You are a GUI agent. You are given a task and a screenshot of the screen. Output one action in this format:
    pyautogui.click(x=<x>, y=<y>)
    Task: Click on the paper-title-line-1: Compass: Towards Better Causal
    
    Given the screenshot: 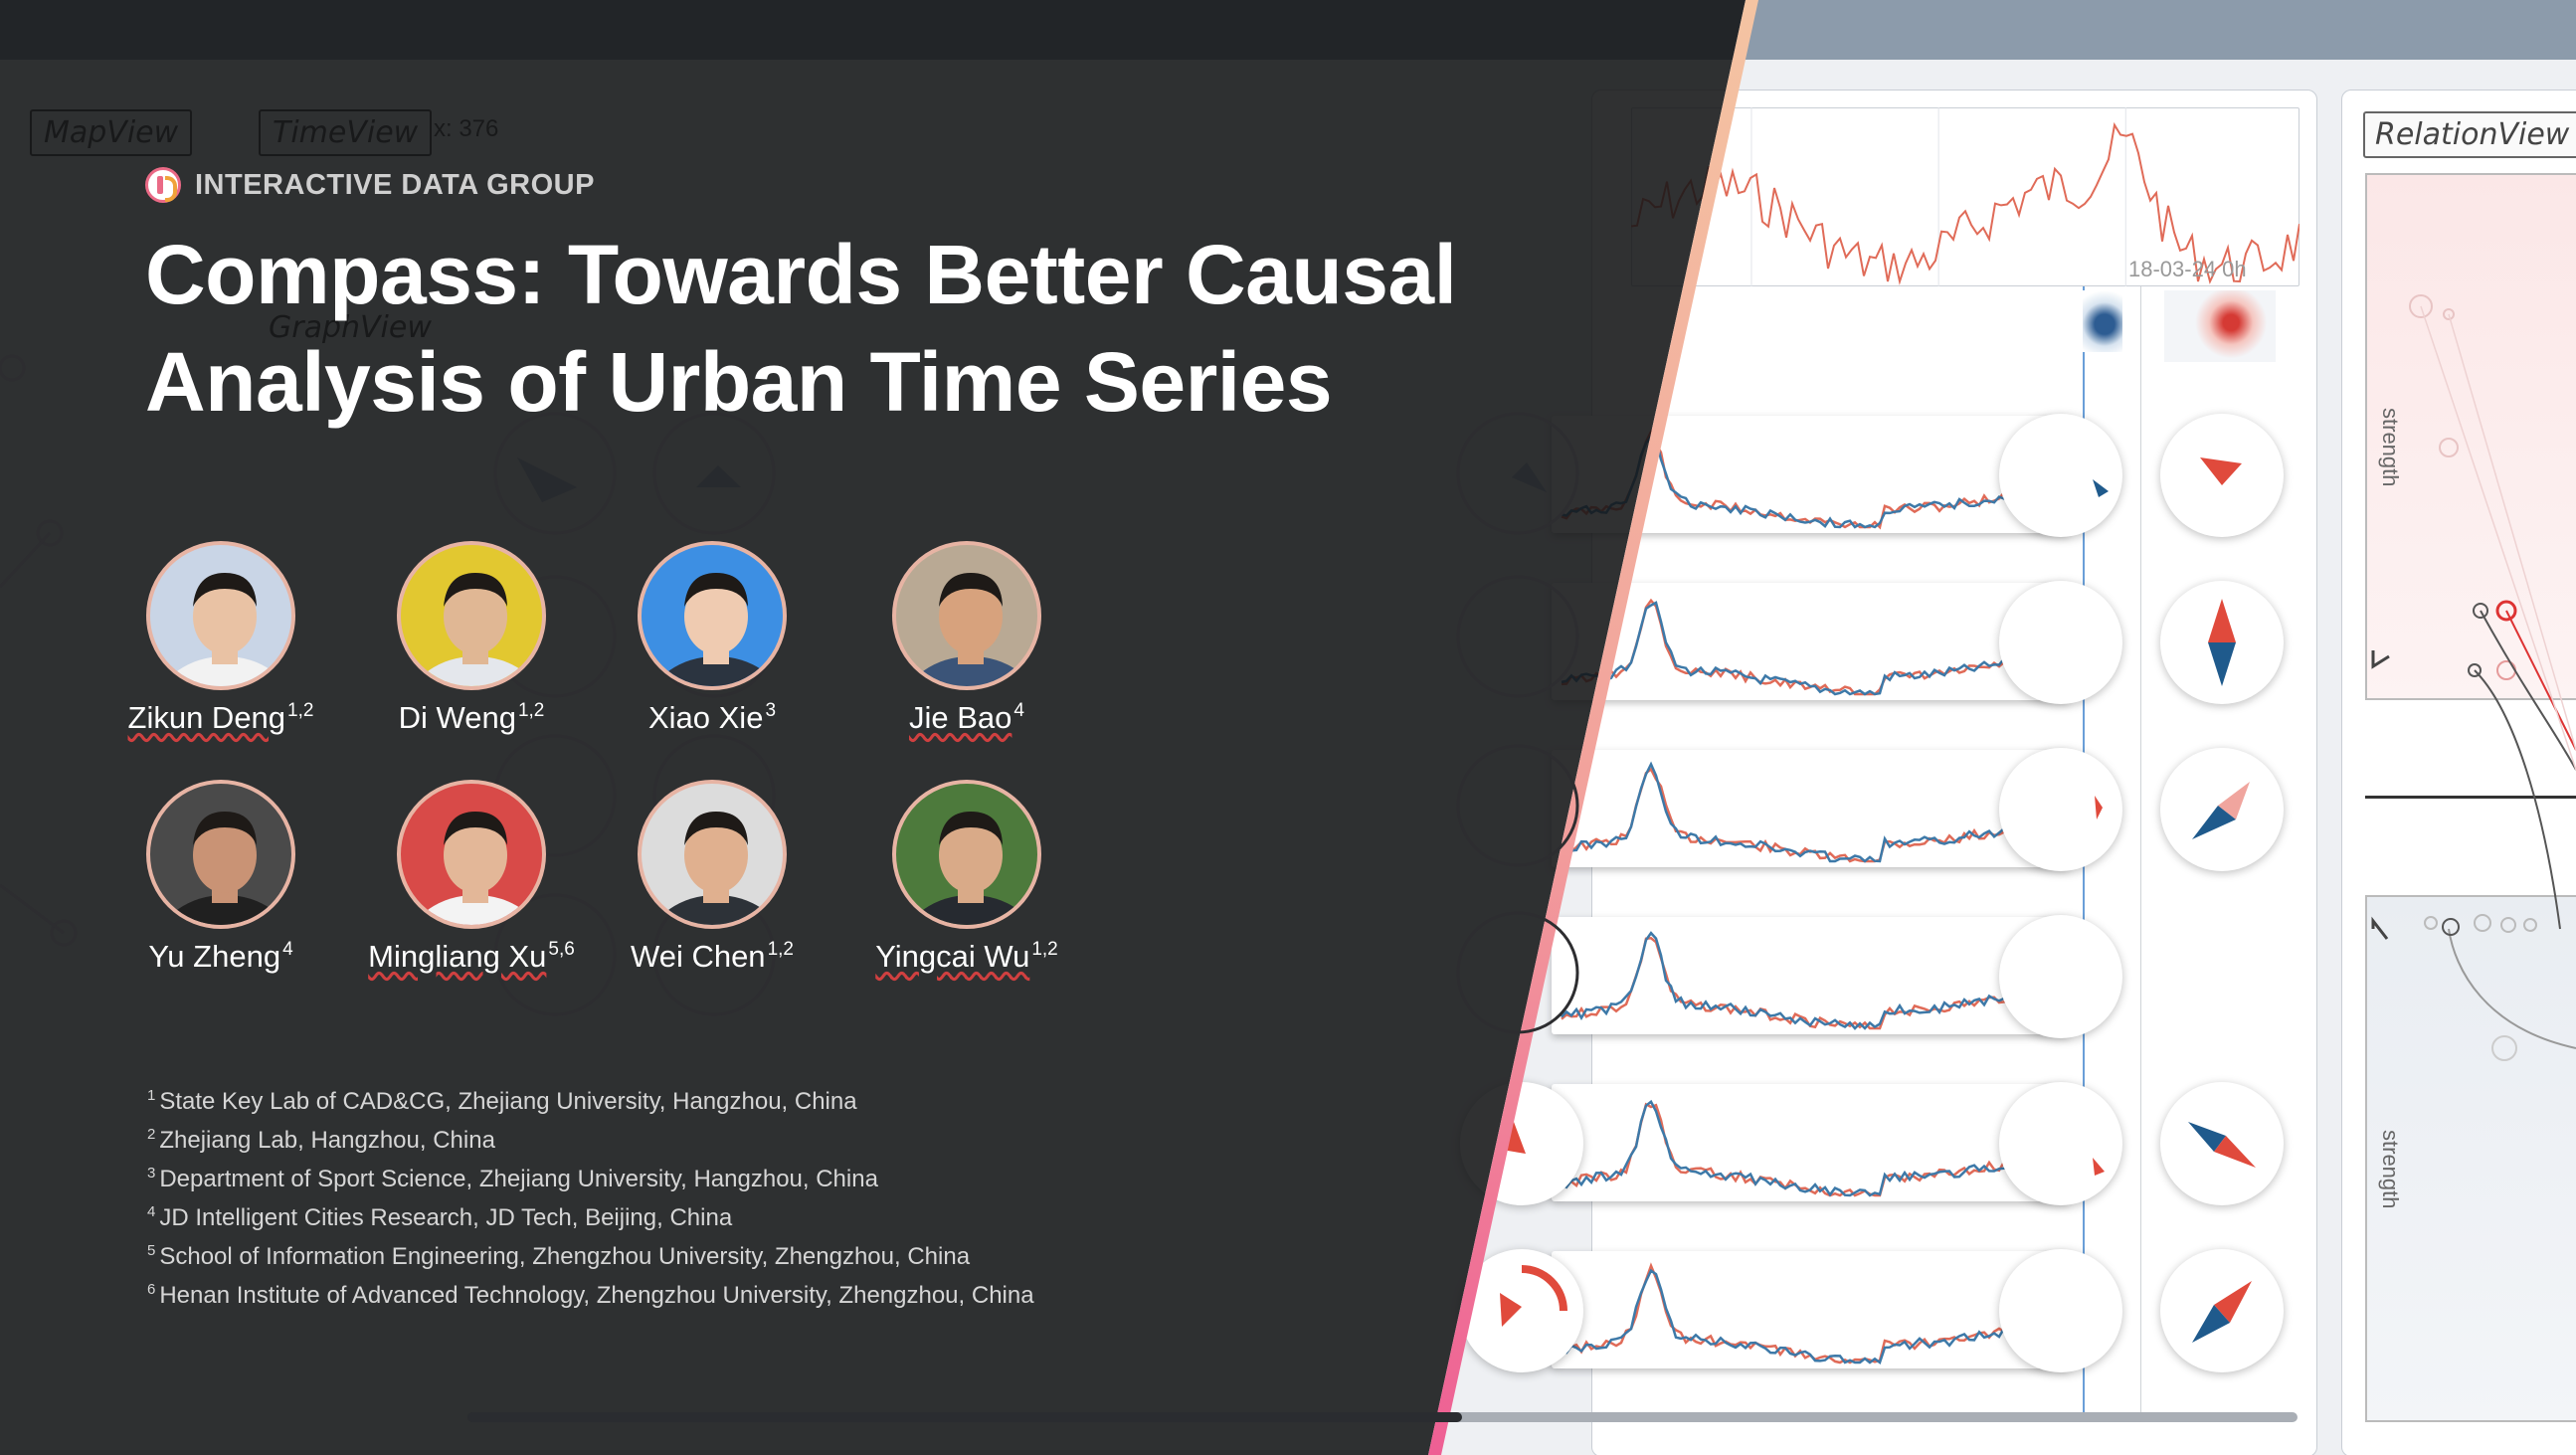 What is the action you would take?
    pyautogui.click(x=801, y=274)
    